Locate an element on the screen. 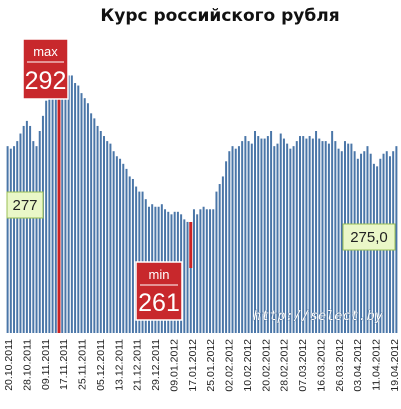 Image resolution: width=401 pixels, height=409 pixels. x-tick-label: 20.10.2011 is located at coordinates (9, 365).